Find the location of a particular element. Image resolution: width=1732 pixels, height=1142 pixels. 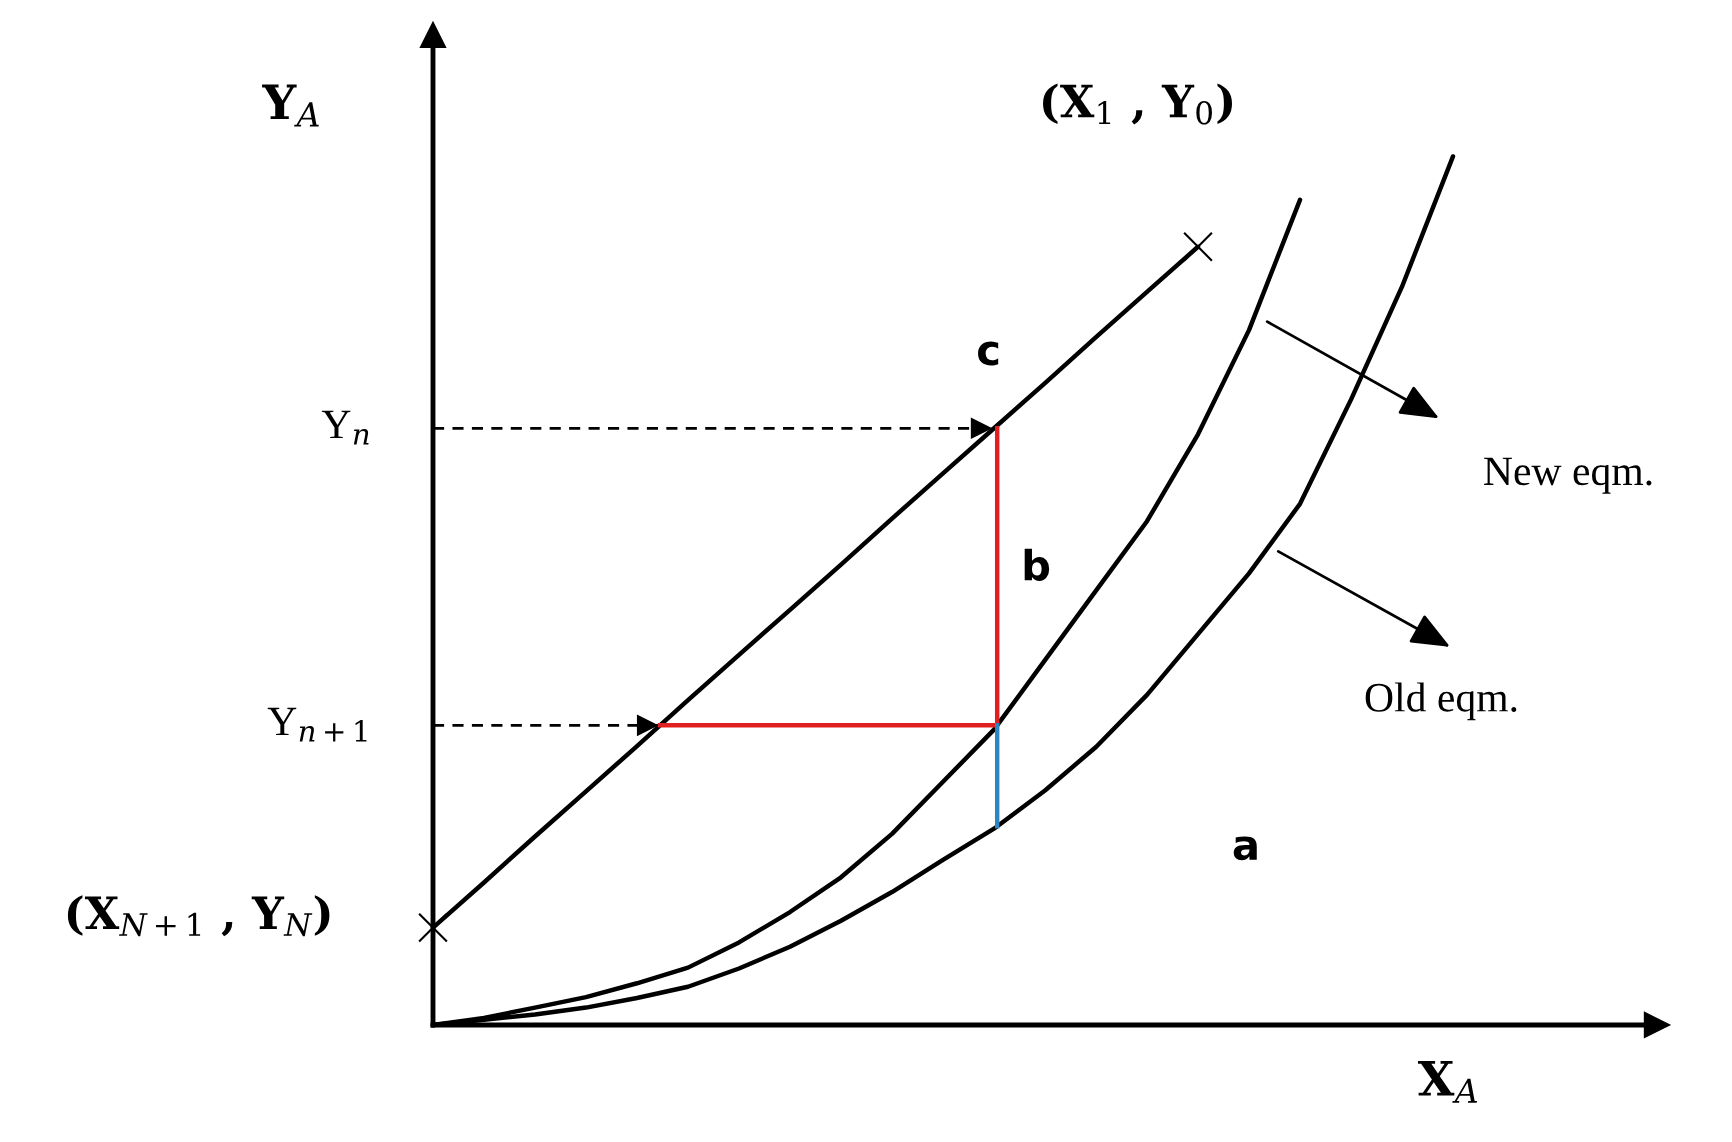

x-axis-title: X$_{A}$ is located at coordinates (1447, 1082).